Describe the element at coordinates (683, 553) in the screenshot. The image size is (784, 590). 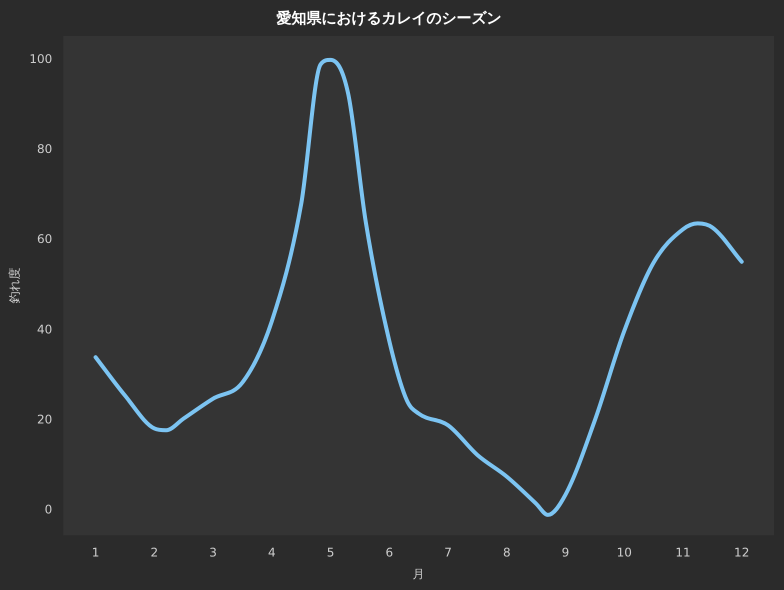
I see `x-tick-label: 11` at that location.